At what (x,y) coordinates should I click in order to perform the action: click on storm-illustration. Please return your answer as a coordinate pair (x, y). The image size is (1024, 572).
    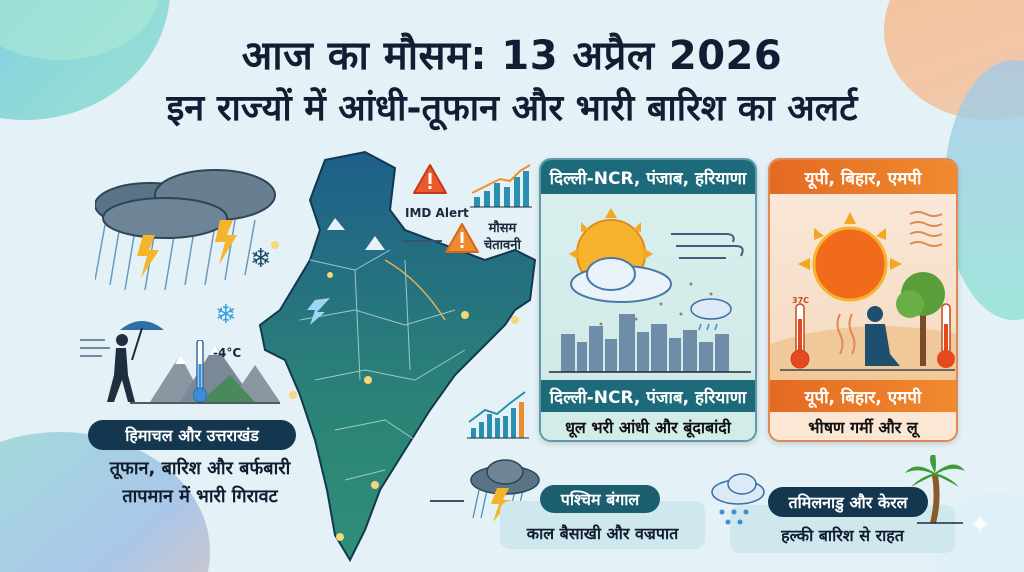
    Looking at the image, I should click on (195, 230).